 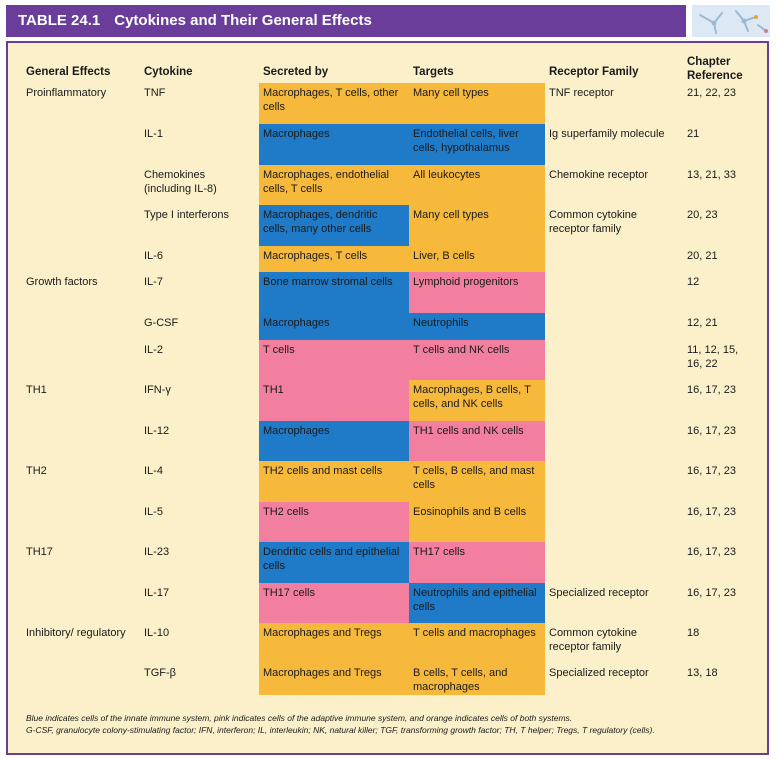 I want to click on row-chapter-reference: 12, 21, so click(x=702, y=323).